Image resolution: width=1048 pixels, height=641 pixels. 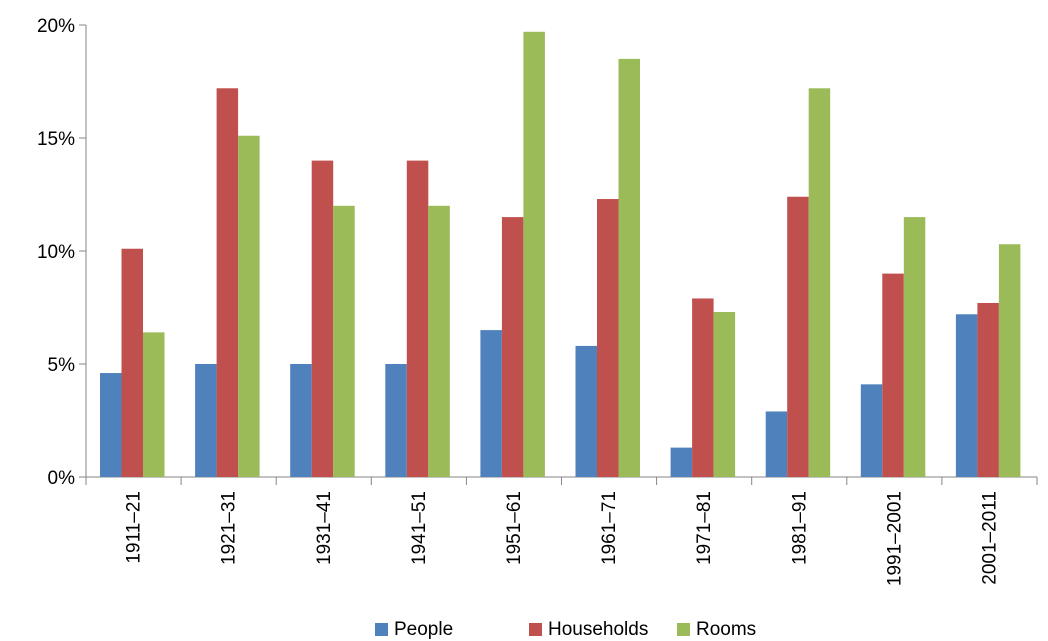 What do you see at coordinates (989, 538) in the screenshot?
I see `x-tick-label: 2001–2011` at bounding box center [989, 538].